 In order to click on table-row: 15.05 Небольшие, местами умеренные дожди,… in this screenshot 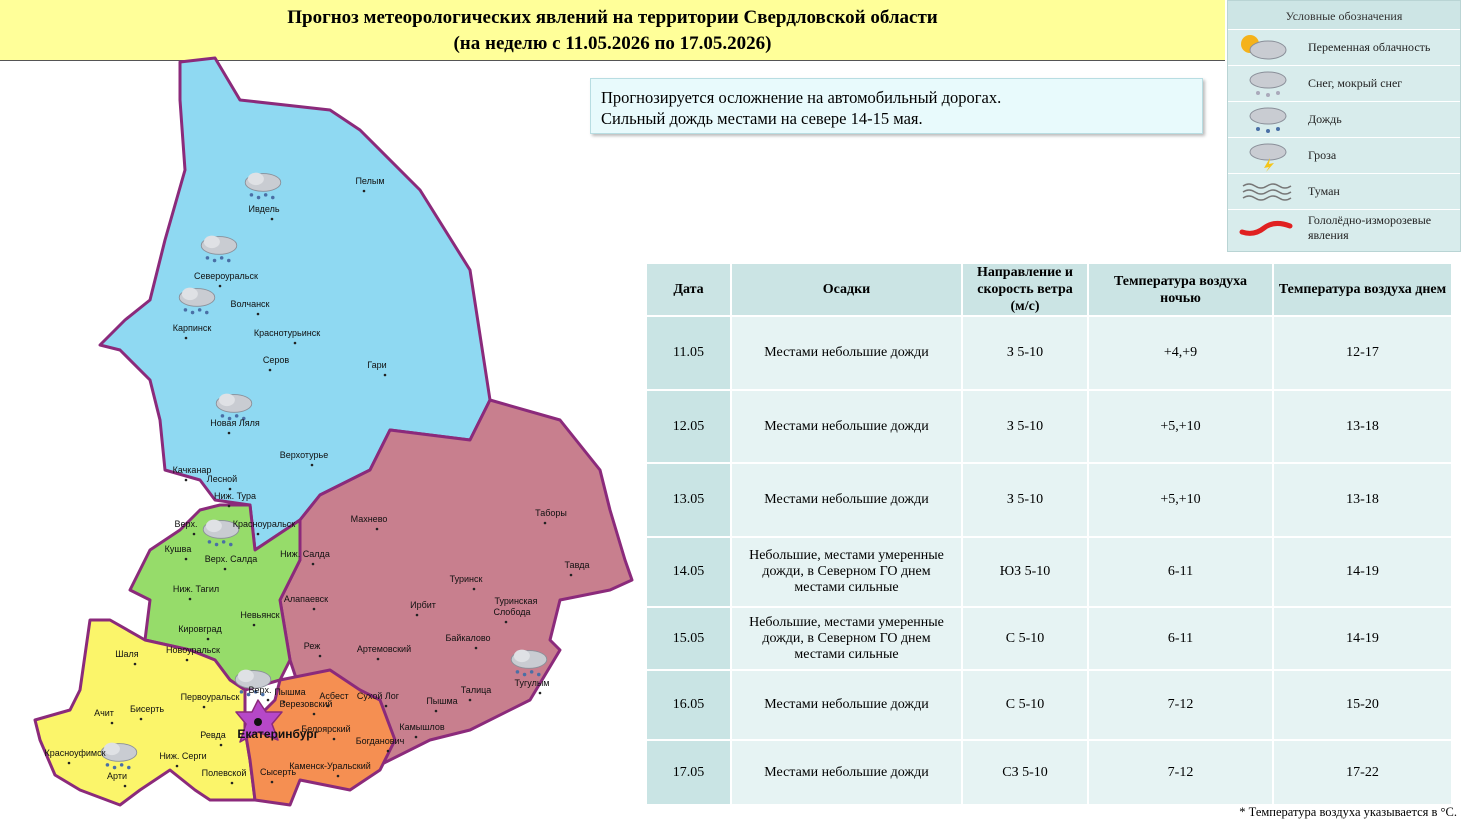, I will do `click(1049, 638)`.